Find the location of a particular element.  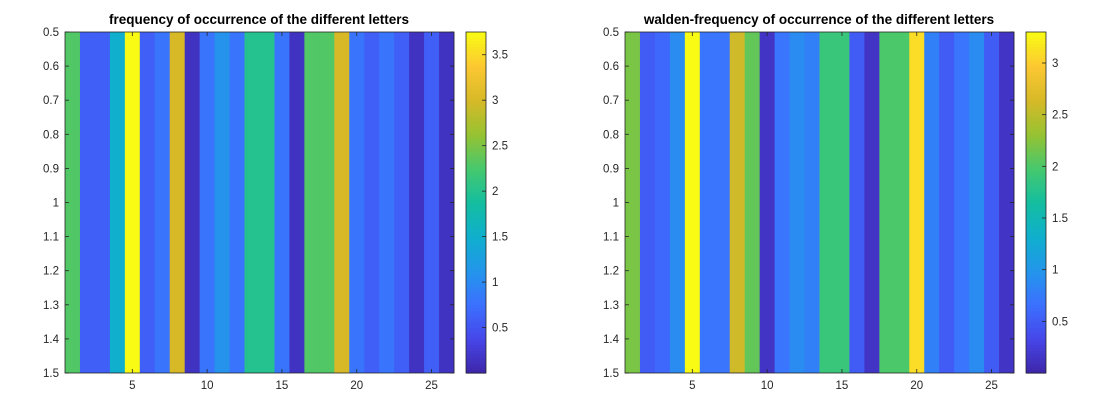

y-tick-label: 1.2 is located at coordinates (611, 272).